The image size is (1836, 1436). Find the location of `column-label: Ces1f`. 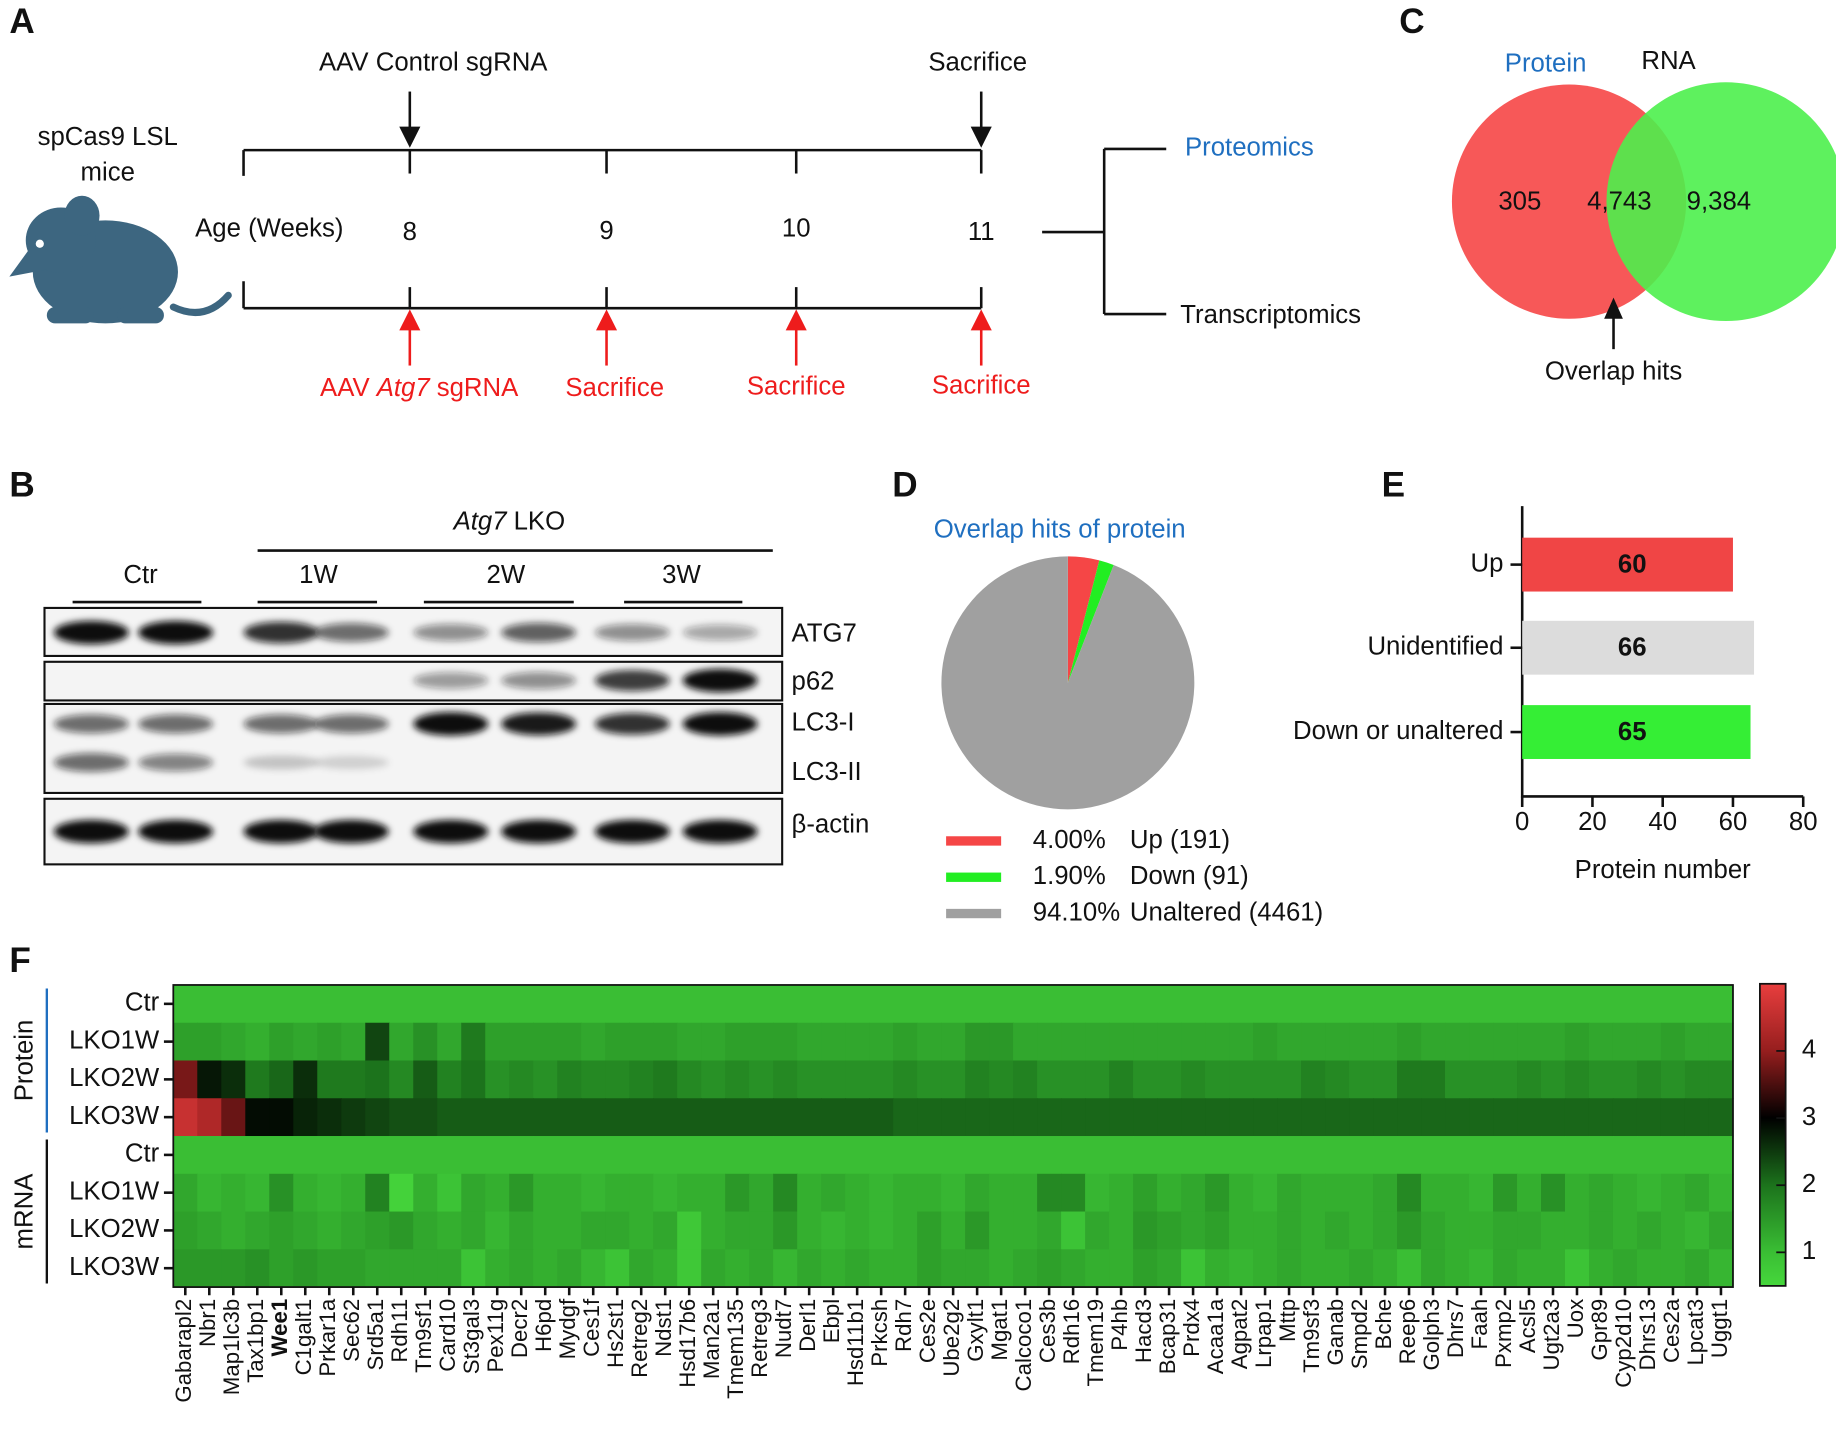

column-label: Ces1f is located at coordinates (591, 1327).